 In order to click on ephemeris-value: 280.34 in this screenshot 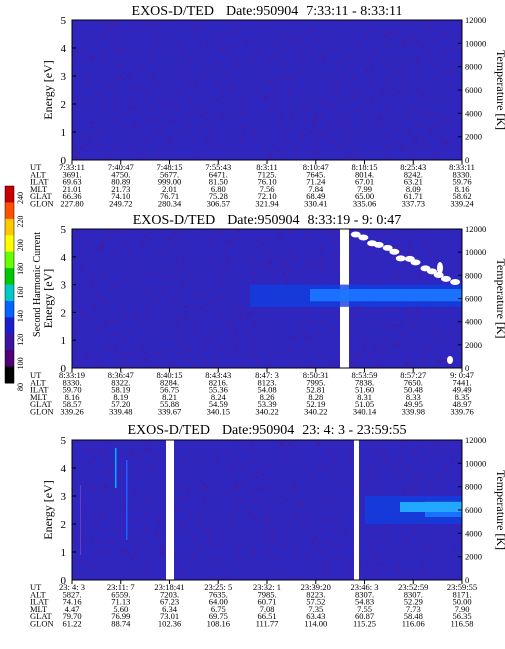, I will do `click(170, 204)`.